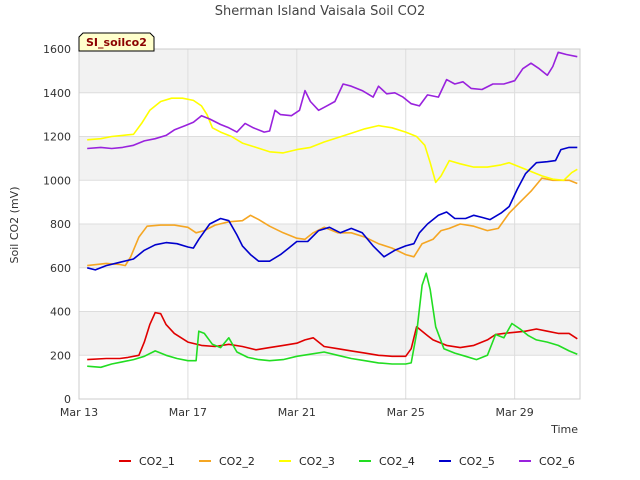  I want to click on legend-label-co2_5: CO2_5, so click(477, 461).